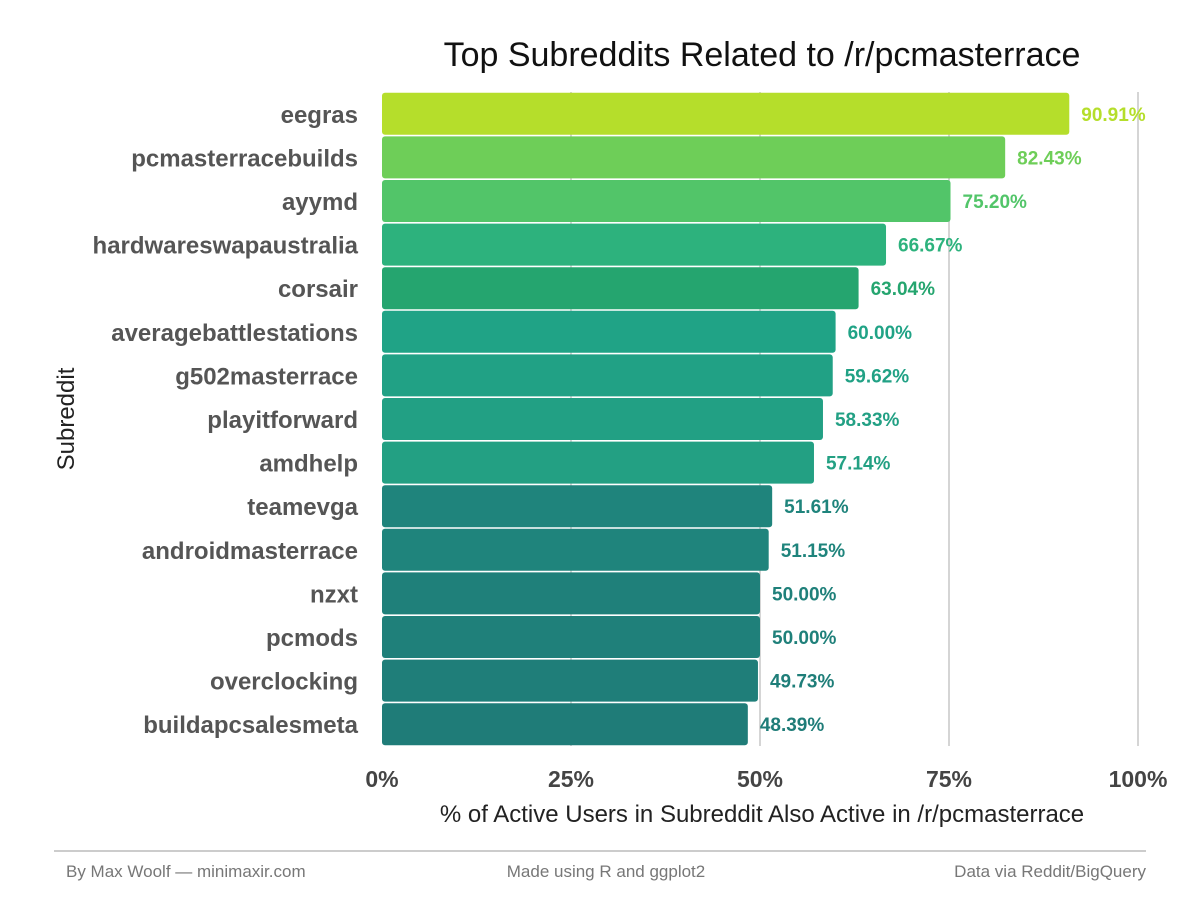 This screenshot has width=1200, height=900. I want to click on y-tick-label: overclocking, so click(284, 682).